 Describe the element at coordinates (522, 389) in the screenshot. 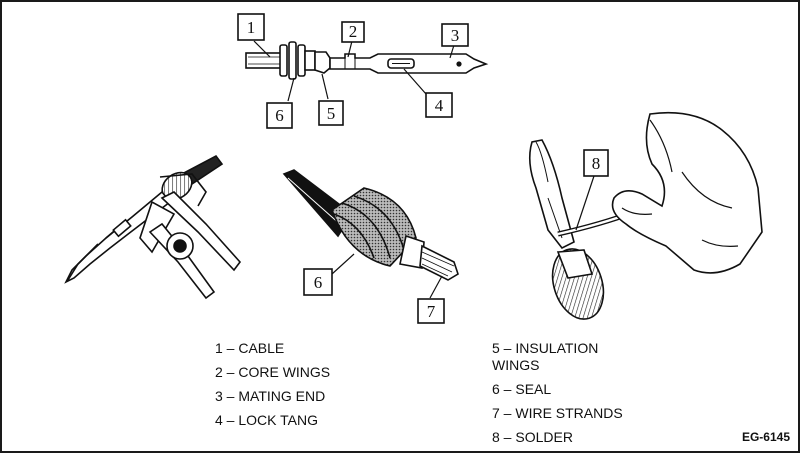

I see `legend-item-seal: 6 – SEAL` at that location.